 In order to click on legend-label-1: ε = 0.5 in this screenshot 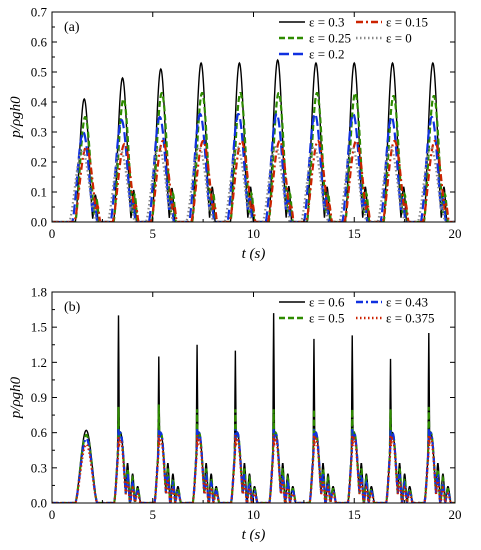, I will do `click(327, 318)`.